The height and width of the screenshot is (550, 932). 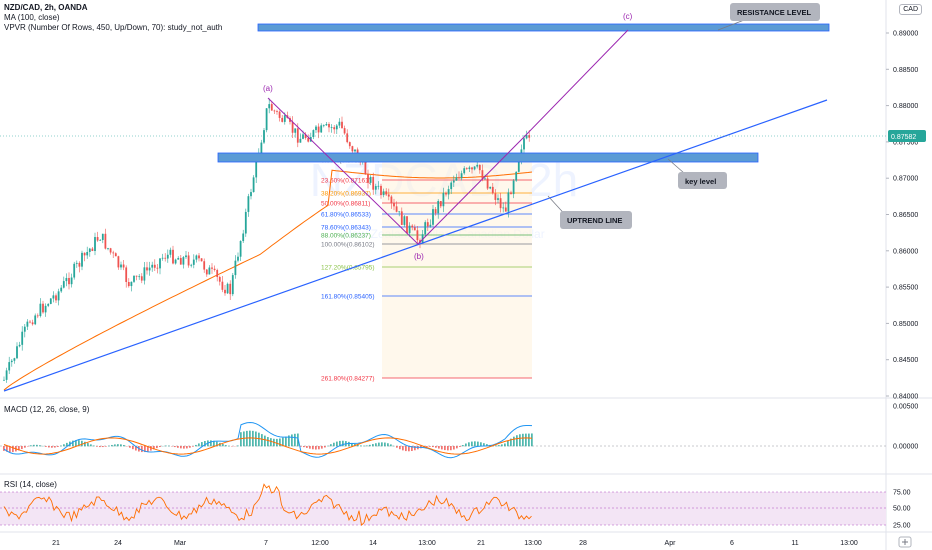 I want to click on key-level-callout: key level, so click(x=697, y=173).